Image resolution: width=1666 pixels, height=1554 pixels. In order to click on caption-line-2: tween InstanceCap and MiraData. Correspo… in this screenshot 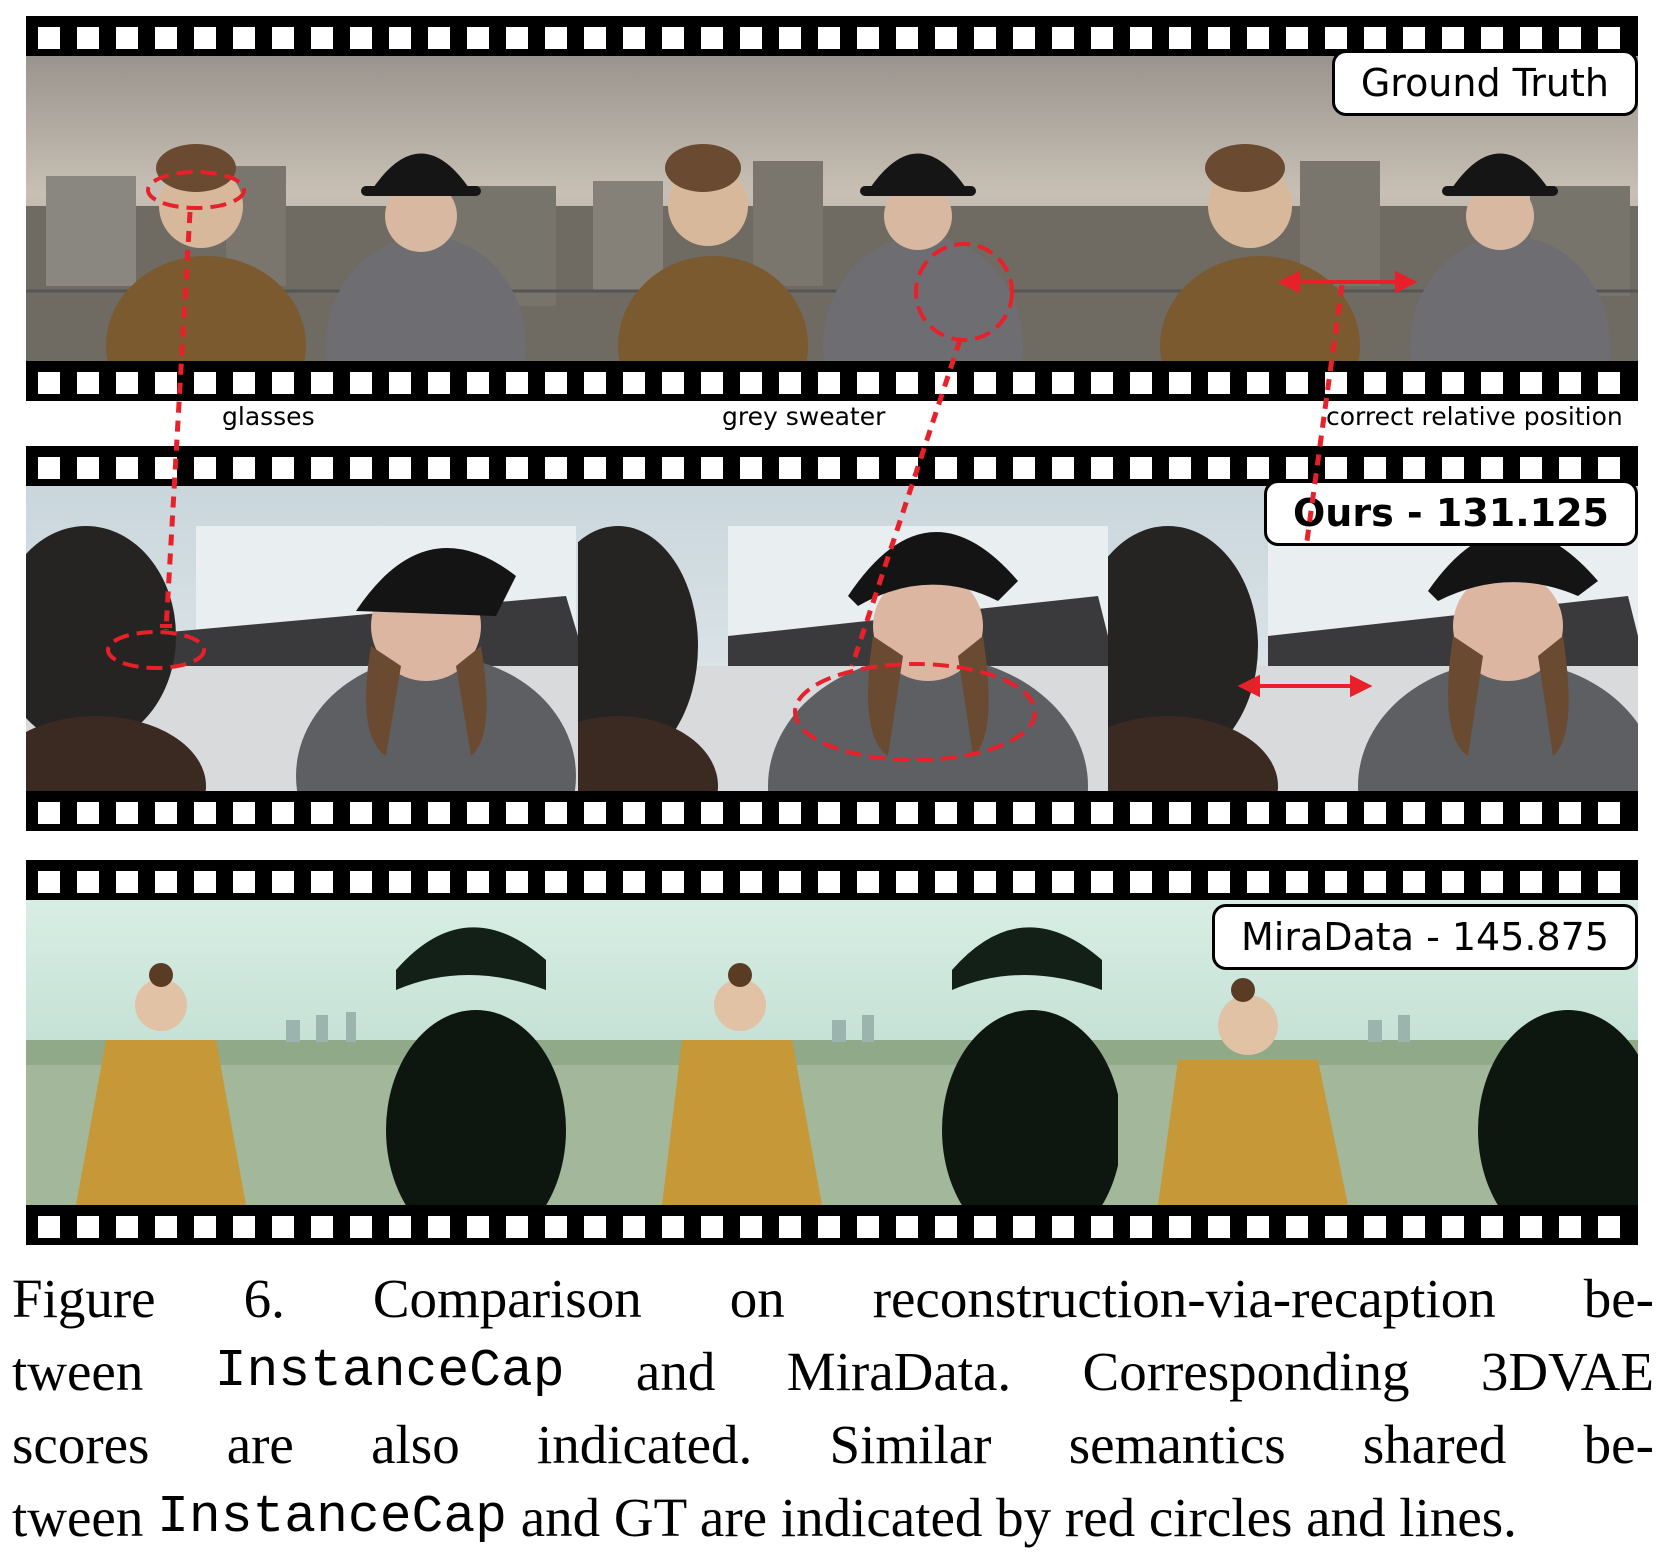, I will do `click(833, 1371)`.